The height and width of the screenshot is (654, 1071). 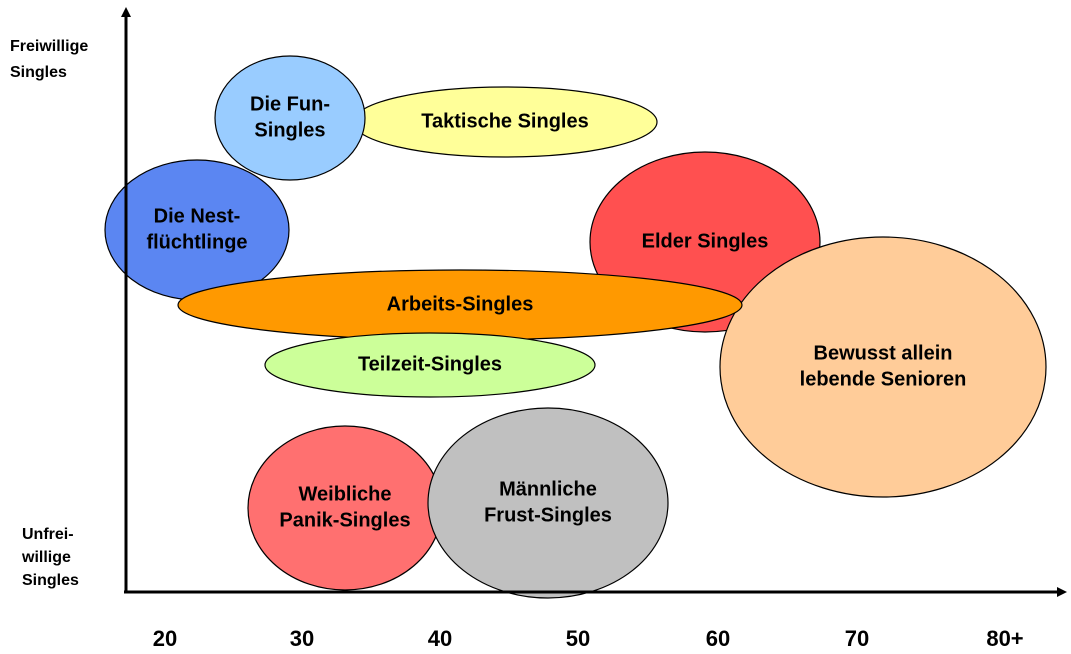 I want to click on x-axis-label: 60, so click(x=718, y=638).